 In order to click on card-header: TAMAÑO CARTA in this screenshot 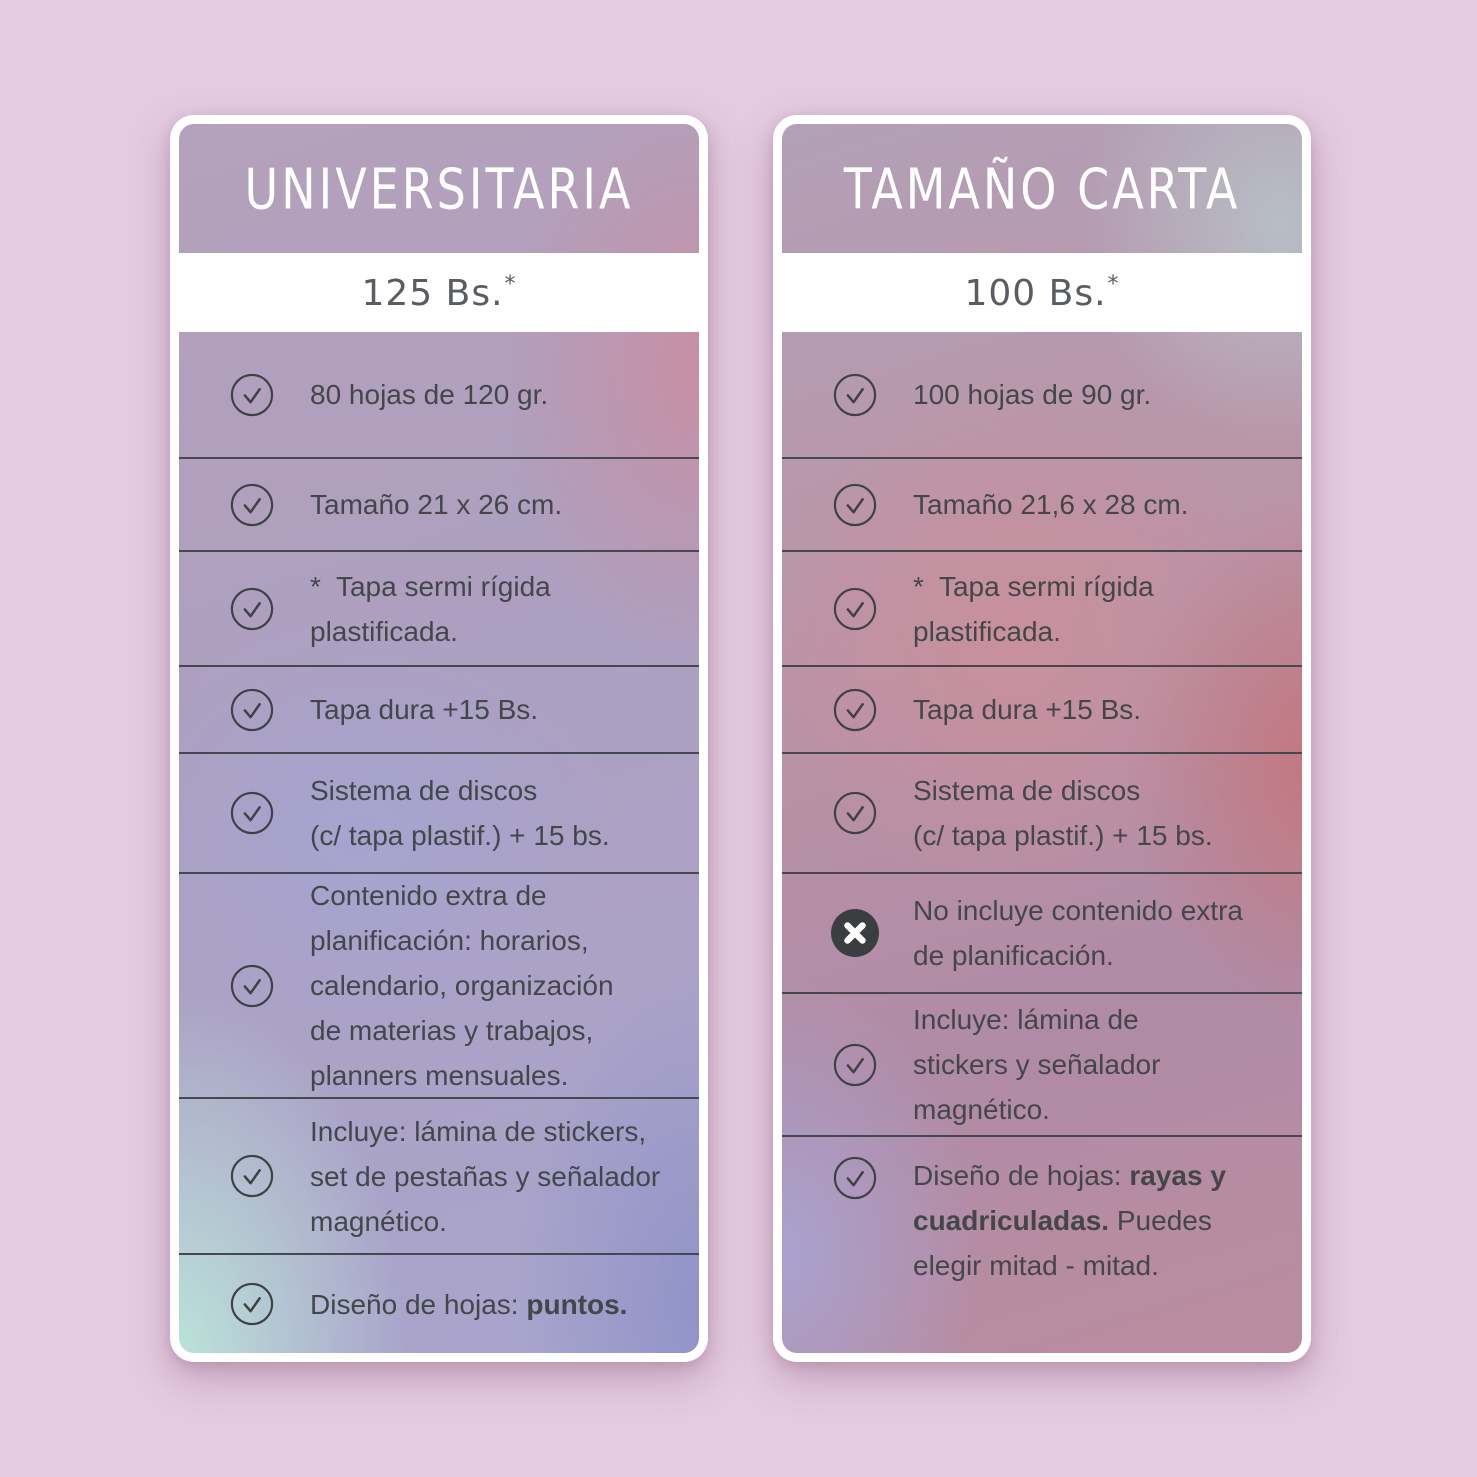, I will do `click(1042, 188)`.